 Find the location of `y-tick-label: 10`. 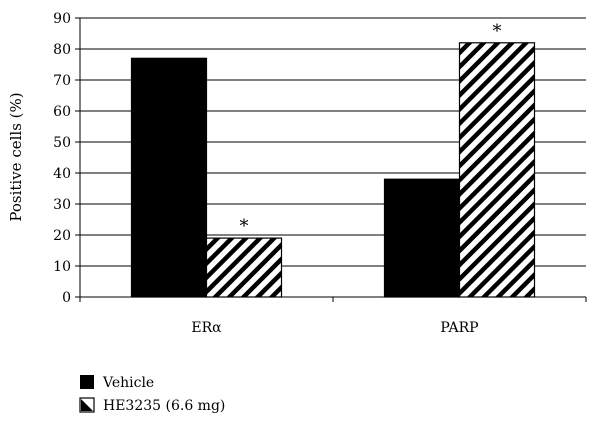

y-tick-label: 10 is located at coordinates (62, 267).